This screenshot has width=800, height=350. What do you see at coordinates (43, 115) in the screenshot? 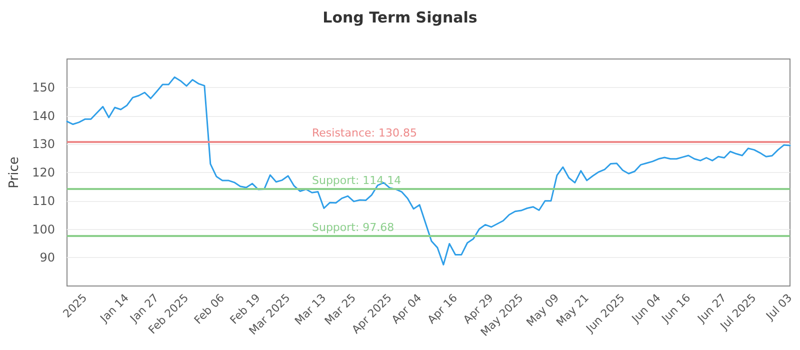
I see `y-tick-label: 140` at bounding box center [43, 115].